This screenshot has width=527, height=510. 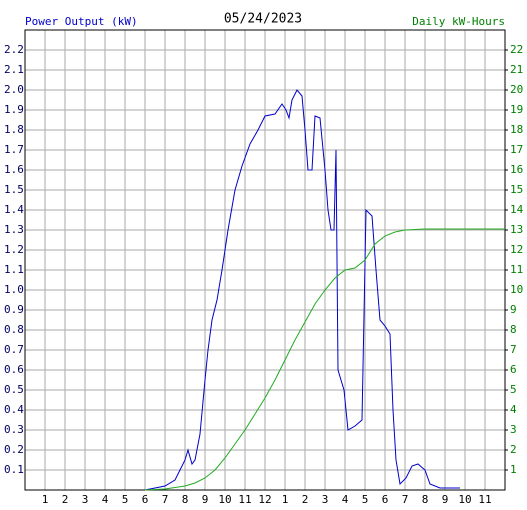 I want to click on y-tick-label: 0.1, so click(x=14, y=469).